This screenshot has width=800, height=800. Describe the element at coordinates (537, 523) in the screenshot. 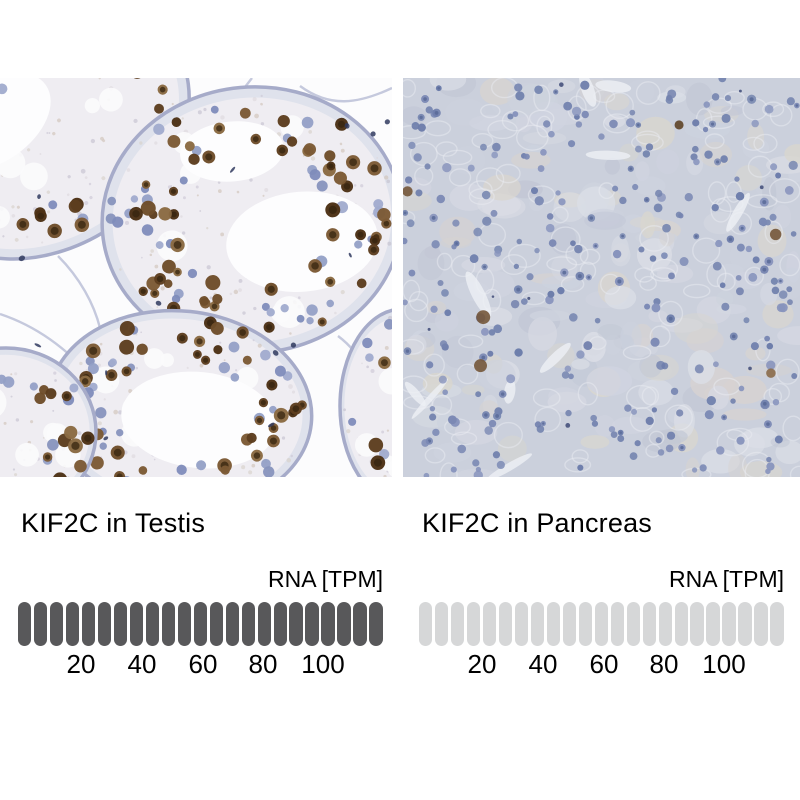

I see `panel-title-pancreas: KIF2C in Pancreas` at that location.